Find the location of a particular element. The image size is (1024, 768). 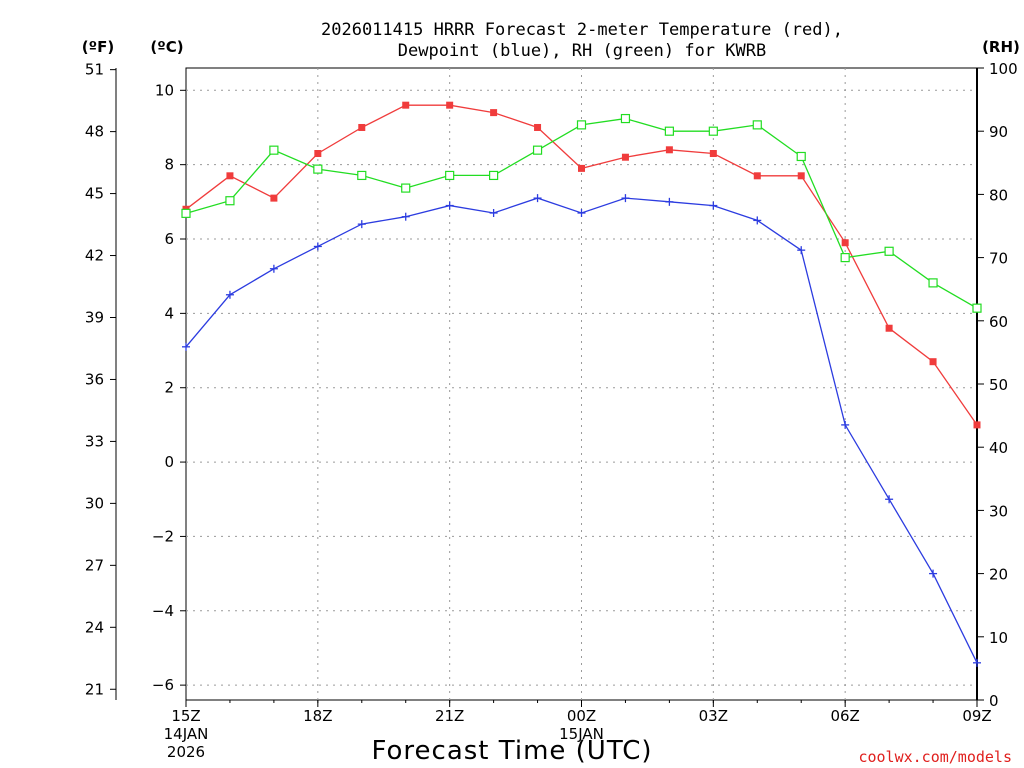

fahrenheit-tick-label: 21 is located at coordinates (94, 689).